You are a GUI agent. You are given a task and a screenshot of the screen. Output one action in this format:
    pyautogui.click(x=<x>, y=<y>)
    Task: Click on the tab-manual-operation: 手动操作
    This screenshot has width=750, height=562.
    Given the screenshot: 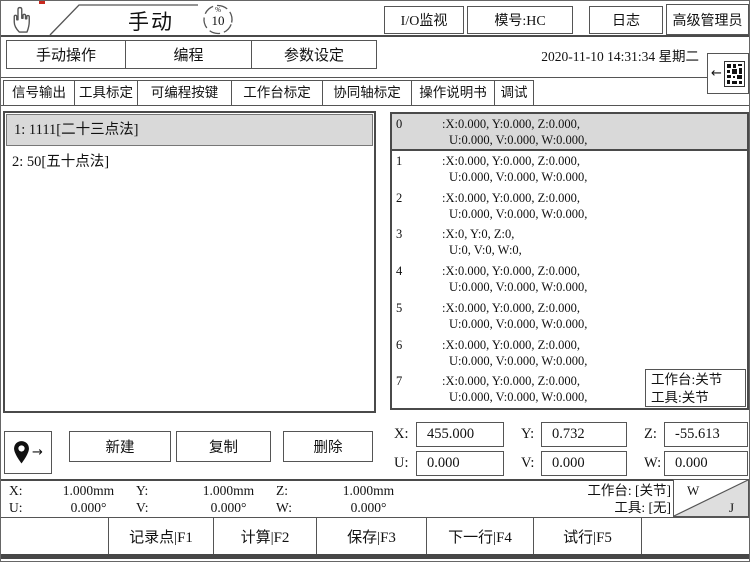 What is the action you would take?
    pyautogui.click(x=66, y=54)
    